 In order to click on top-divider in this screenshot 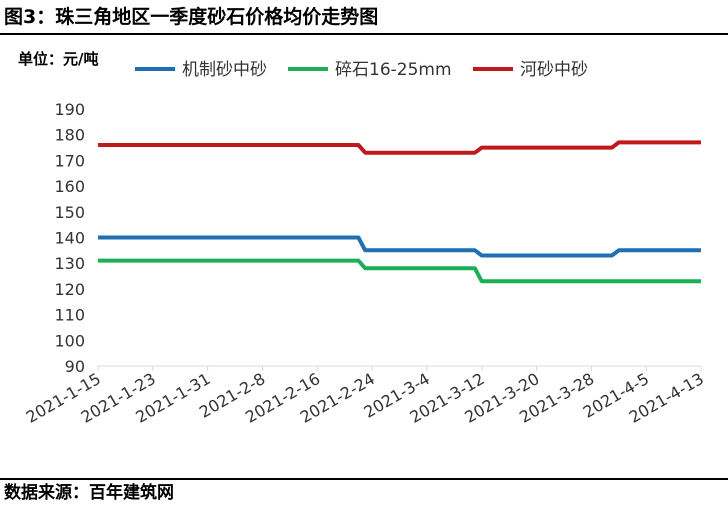, I will do `click(364, 34)`.